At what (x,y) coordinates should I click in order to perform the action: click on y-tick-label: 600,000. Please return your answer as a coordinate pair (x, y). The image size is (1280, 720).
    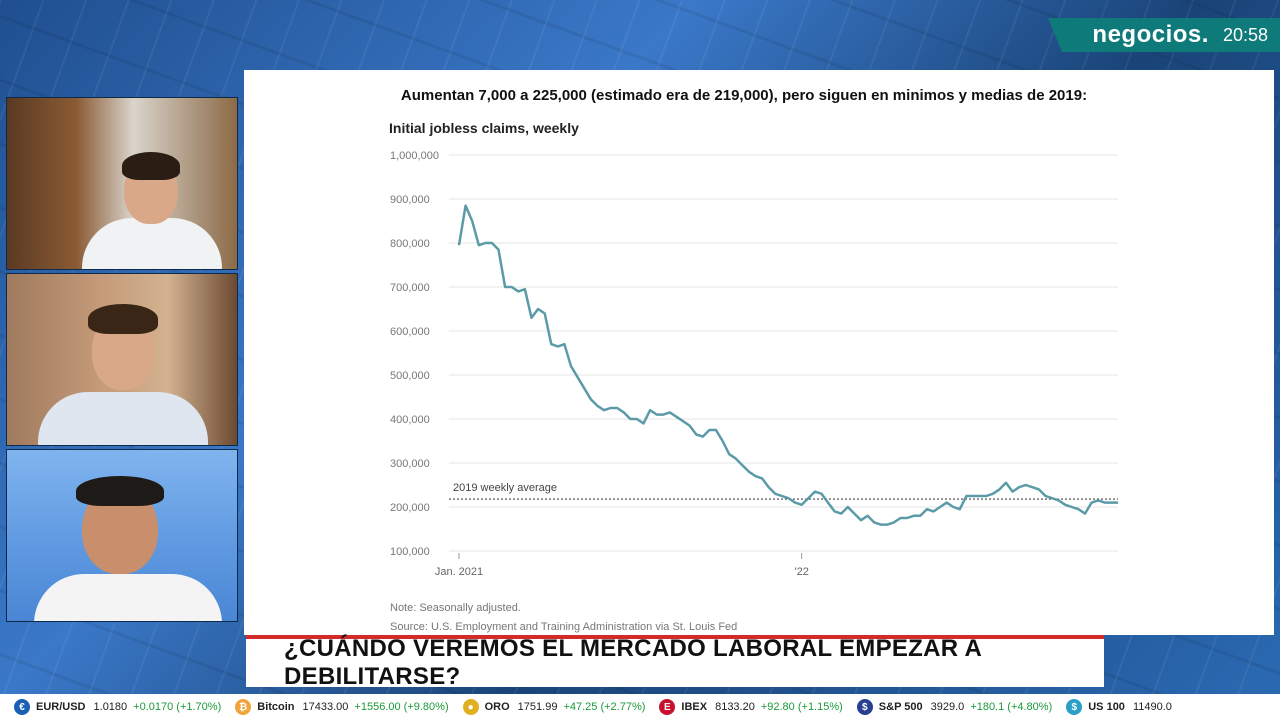
    Looking at the image, I should click on (410, 332).